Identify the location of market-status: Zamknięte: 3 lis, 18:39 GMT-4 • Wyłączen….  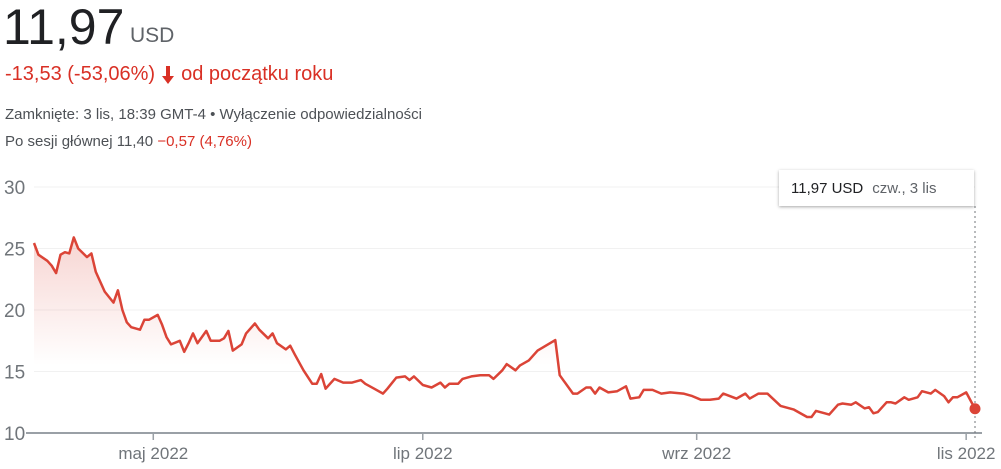
(213, 114).